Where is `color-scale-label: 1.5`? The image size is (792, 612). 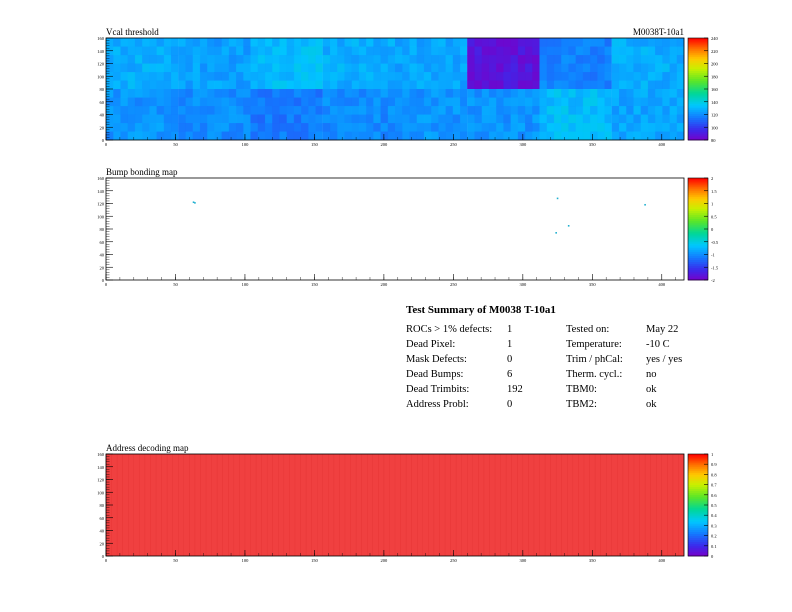
color-scale-label: 1.5 is located at coordinates (714, 191).